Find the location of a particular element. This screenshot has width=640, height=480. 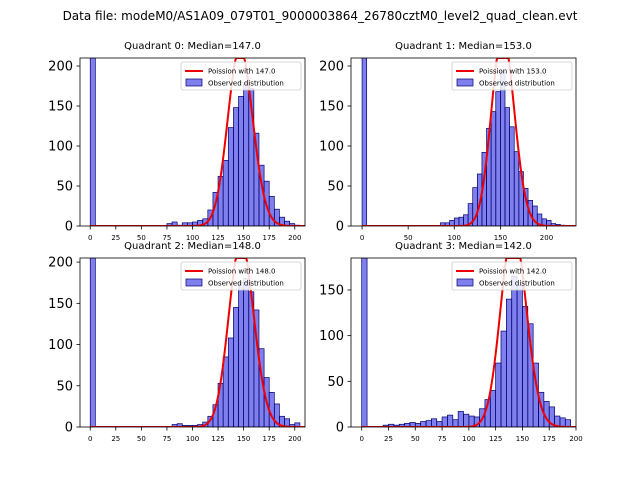

legend: Poission with 142.0 Observed distribution is located at coordinates (512, 276).